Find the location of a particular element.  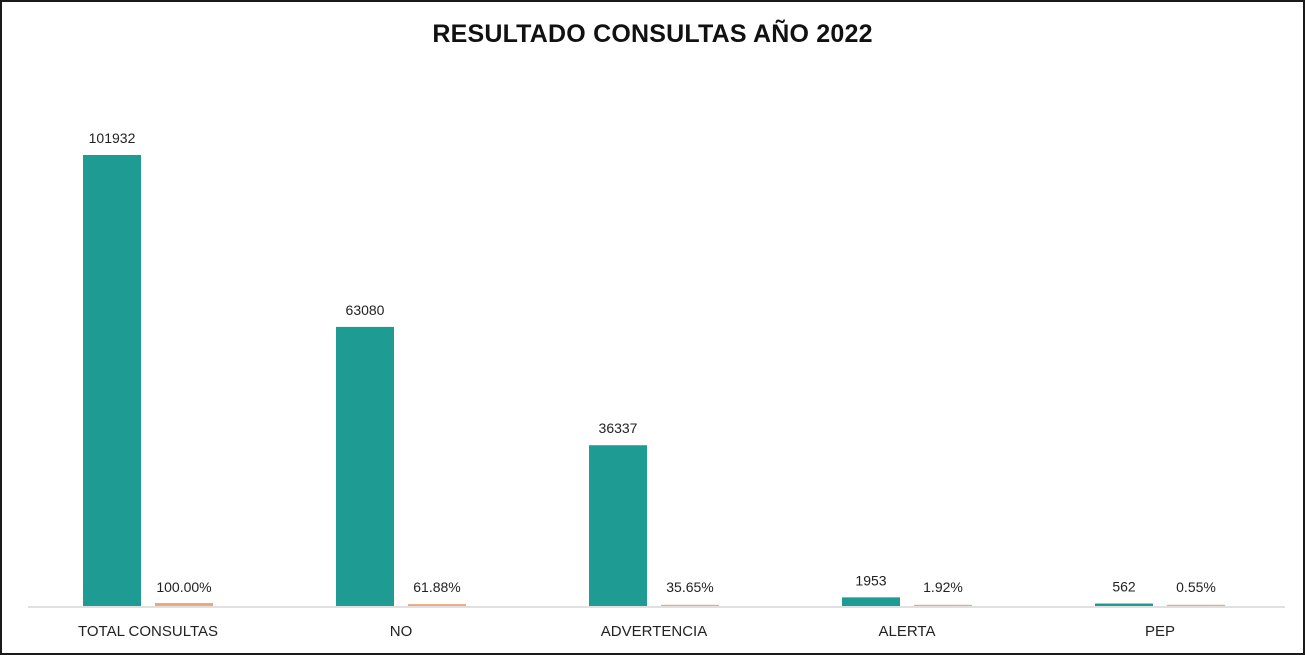

x-tick-label-alerta: ALERTA is located at coordinates (907, 631).